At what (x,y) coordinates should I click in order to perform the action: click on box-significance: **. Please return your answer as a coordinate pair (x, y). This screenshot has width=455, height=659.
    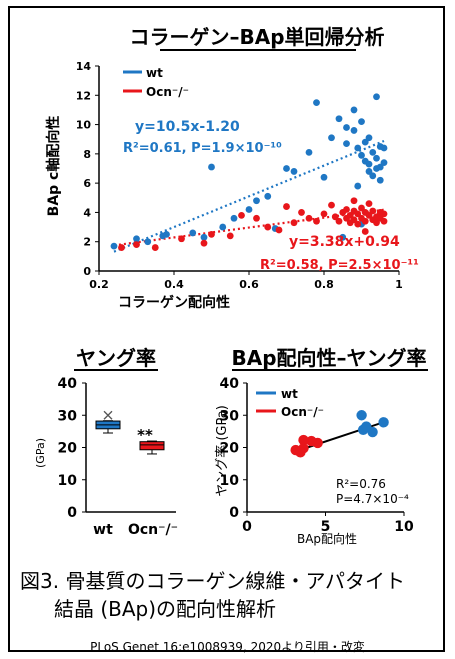
    Looking at the image, I should click on (145, 435).